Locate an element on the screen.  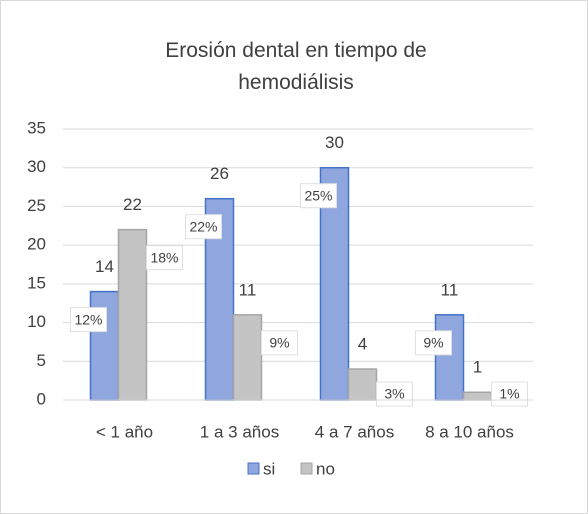
percent-label: 25% is located at coordinates (318, 195).